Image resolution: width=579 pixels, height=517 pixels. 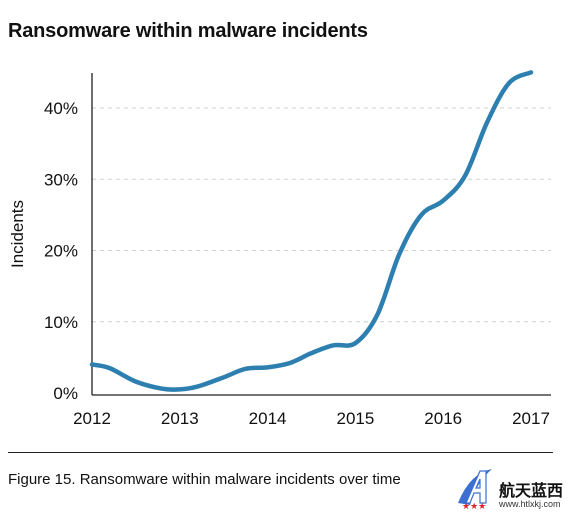 What do you see at coordinates (180, 418) in the screenshot?
I see `x-tick-label: 2013` at bounding box center [180, 418].